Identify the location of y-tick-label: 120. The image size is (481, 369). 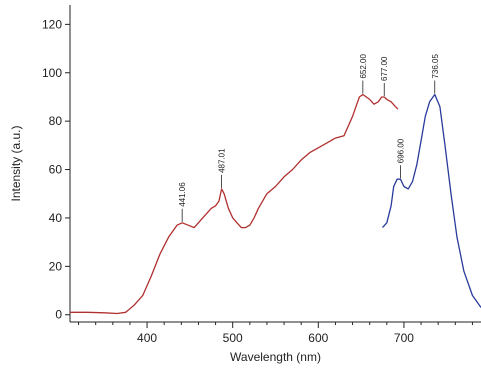
(52, 24).